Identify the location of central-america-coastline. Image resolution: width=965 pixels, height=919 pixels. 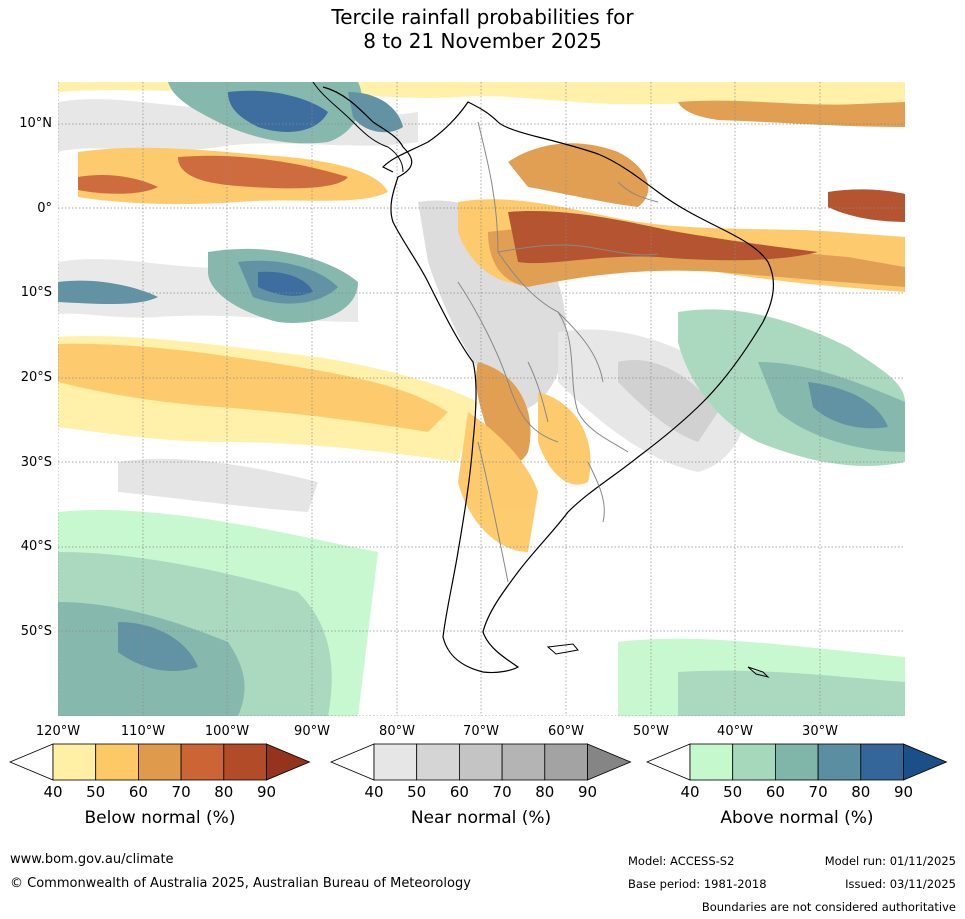
(358, 127).